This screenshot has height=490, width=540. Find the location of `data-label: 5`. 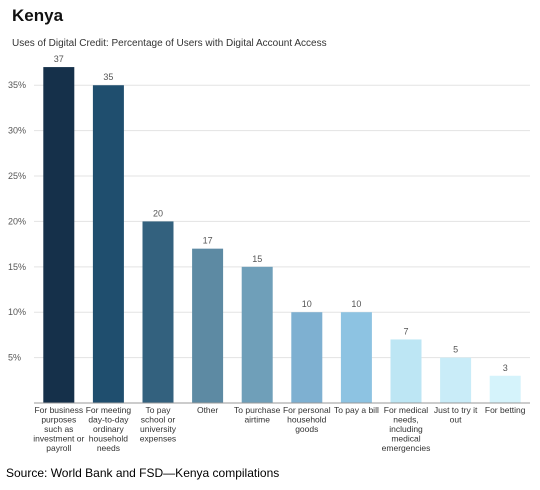

data-label: 5 is located at coordinates (455, 350).